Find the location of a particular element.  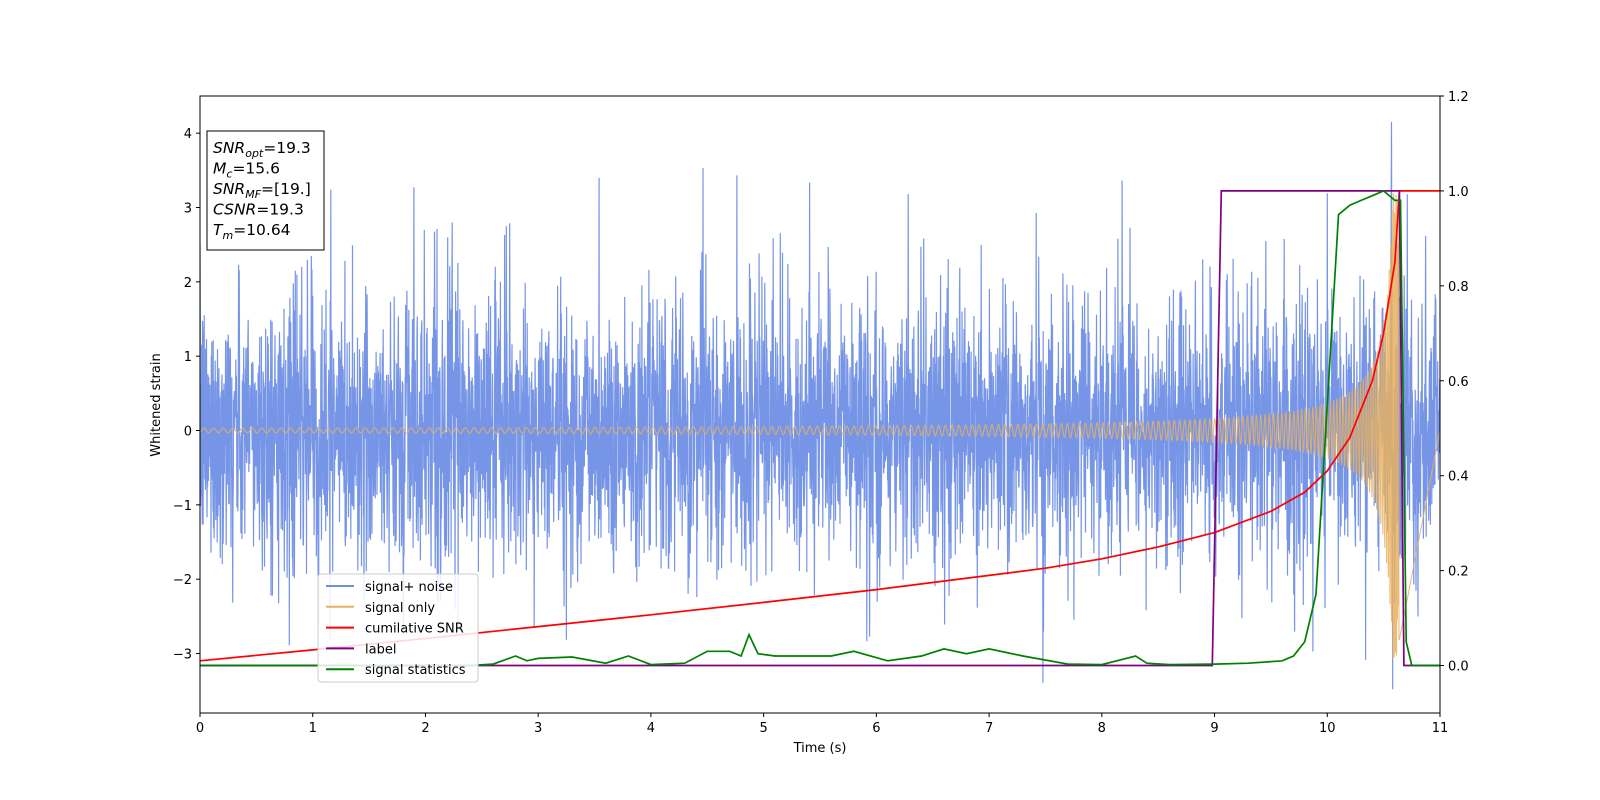

y2-tick-label: 0.2 is located at coordinates (1458, 572).